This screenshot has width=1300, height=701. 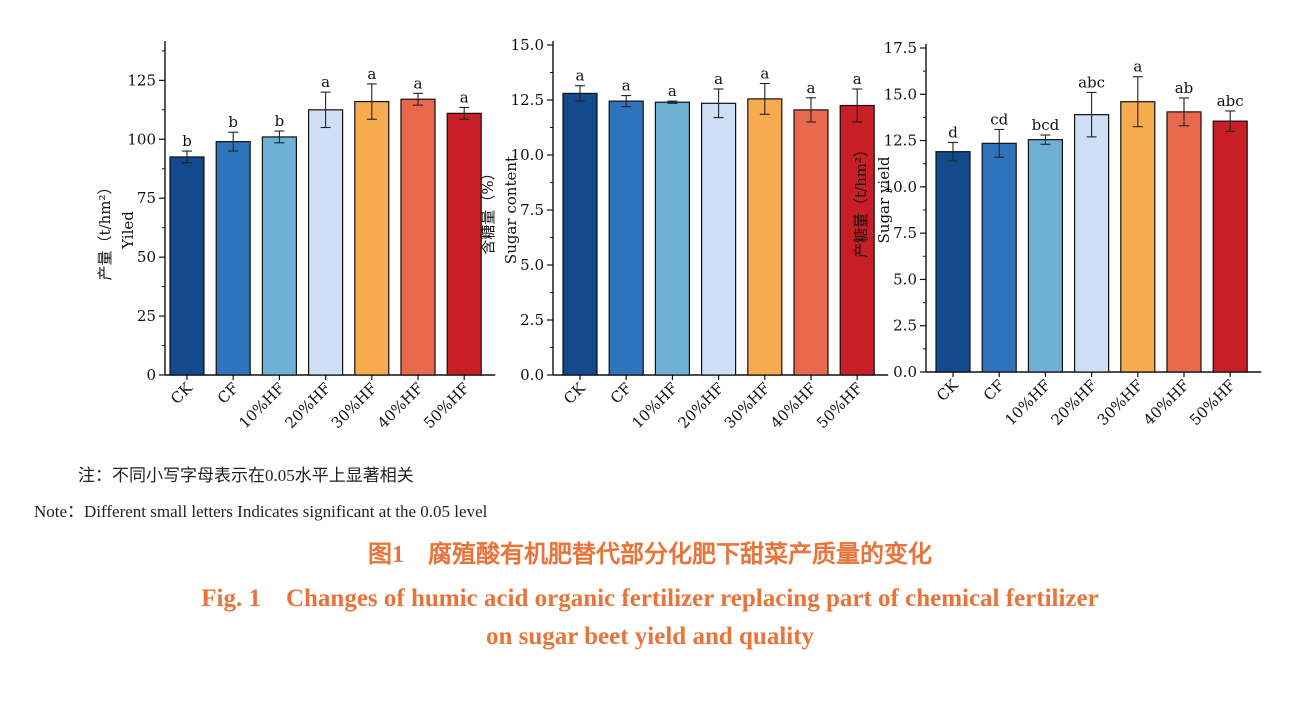 What do you see at coordinates (141, 139) in the screenshot?
I see `y-tick-label: 100` at bounding box center [141, 139].